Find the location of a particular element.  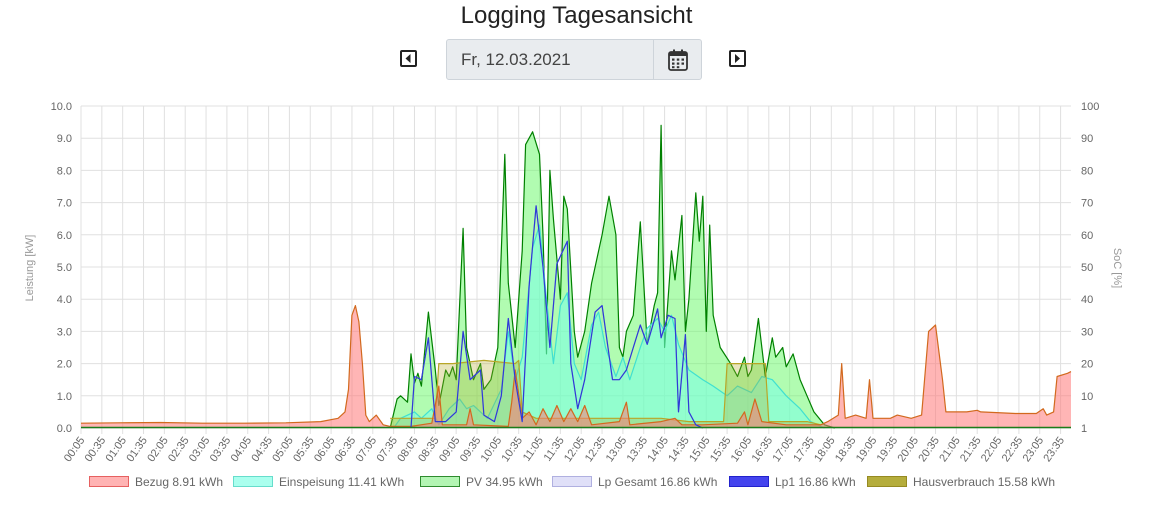

x-tick-label: 15:05 is located at coordinates (700, 449).